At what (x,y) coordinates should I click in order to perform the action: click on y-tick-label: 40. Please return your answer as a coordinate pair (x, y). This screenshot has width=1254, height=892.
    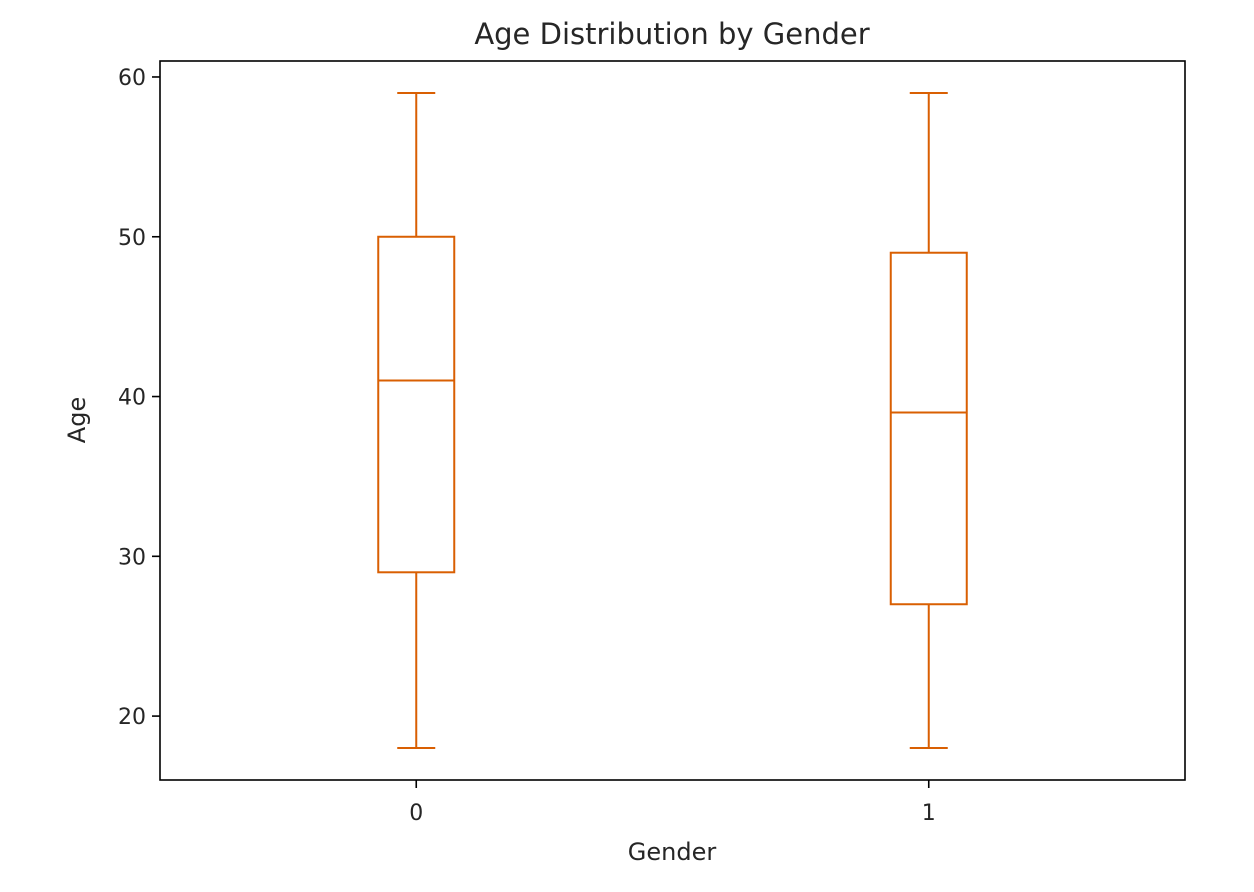
    Looking at the image, I should click on (132, 398).